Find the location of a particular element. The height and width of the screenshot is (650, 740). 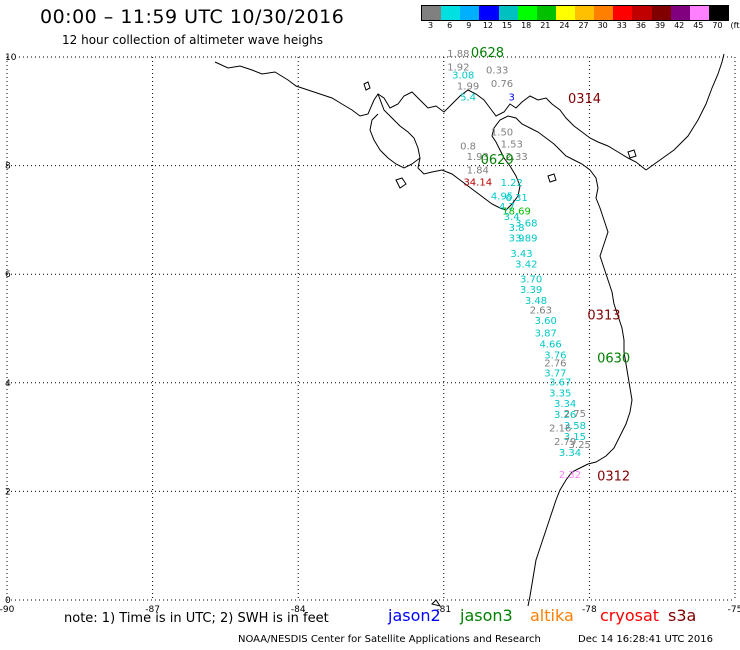

wave-height-colorbar is located at coordinates (575, 13).